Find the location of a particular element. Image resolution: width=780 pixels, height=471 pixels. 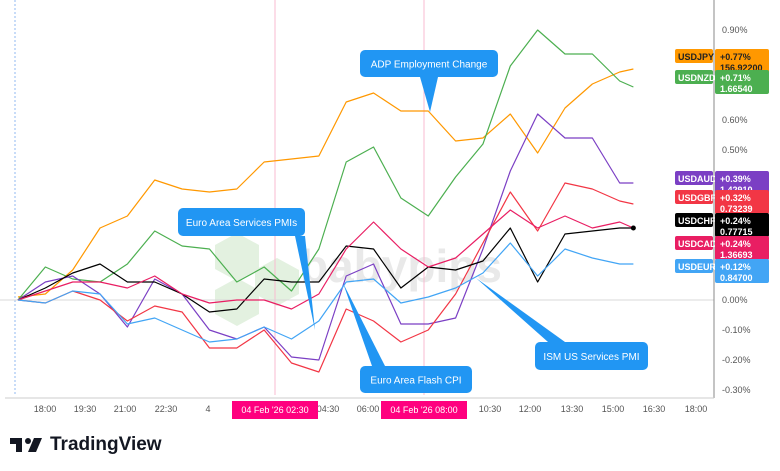

price-tag-usdnzd: USDNZD +0.71%1.66540 is located at coordinates (722, 82).